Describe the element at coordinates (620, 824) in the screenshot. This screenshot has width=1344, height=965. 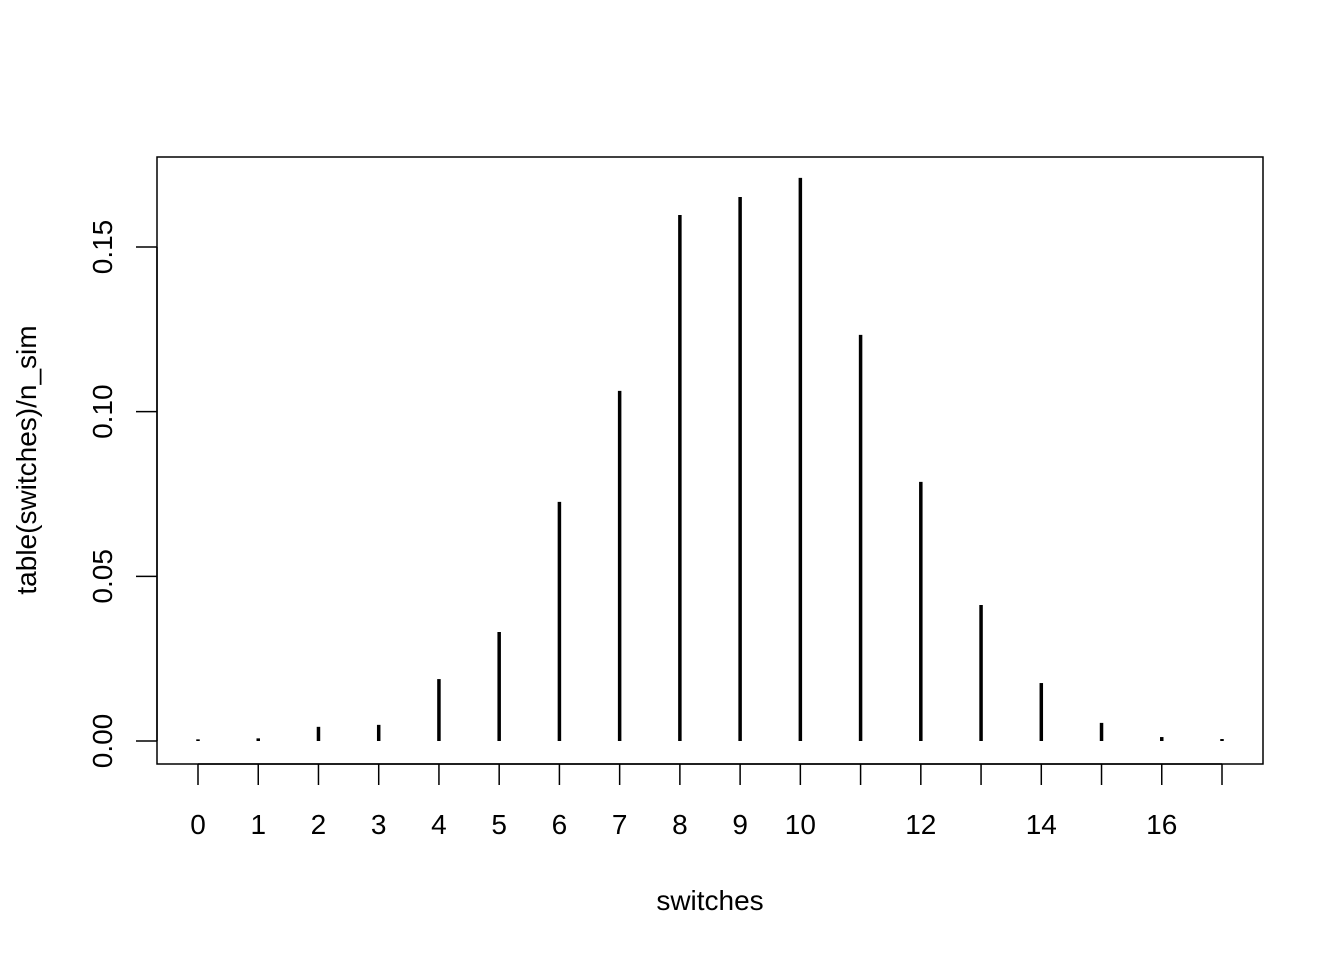
I see `x-tick-label: 7` at that location.